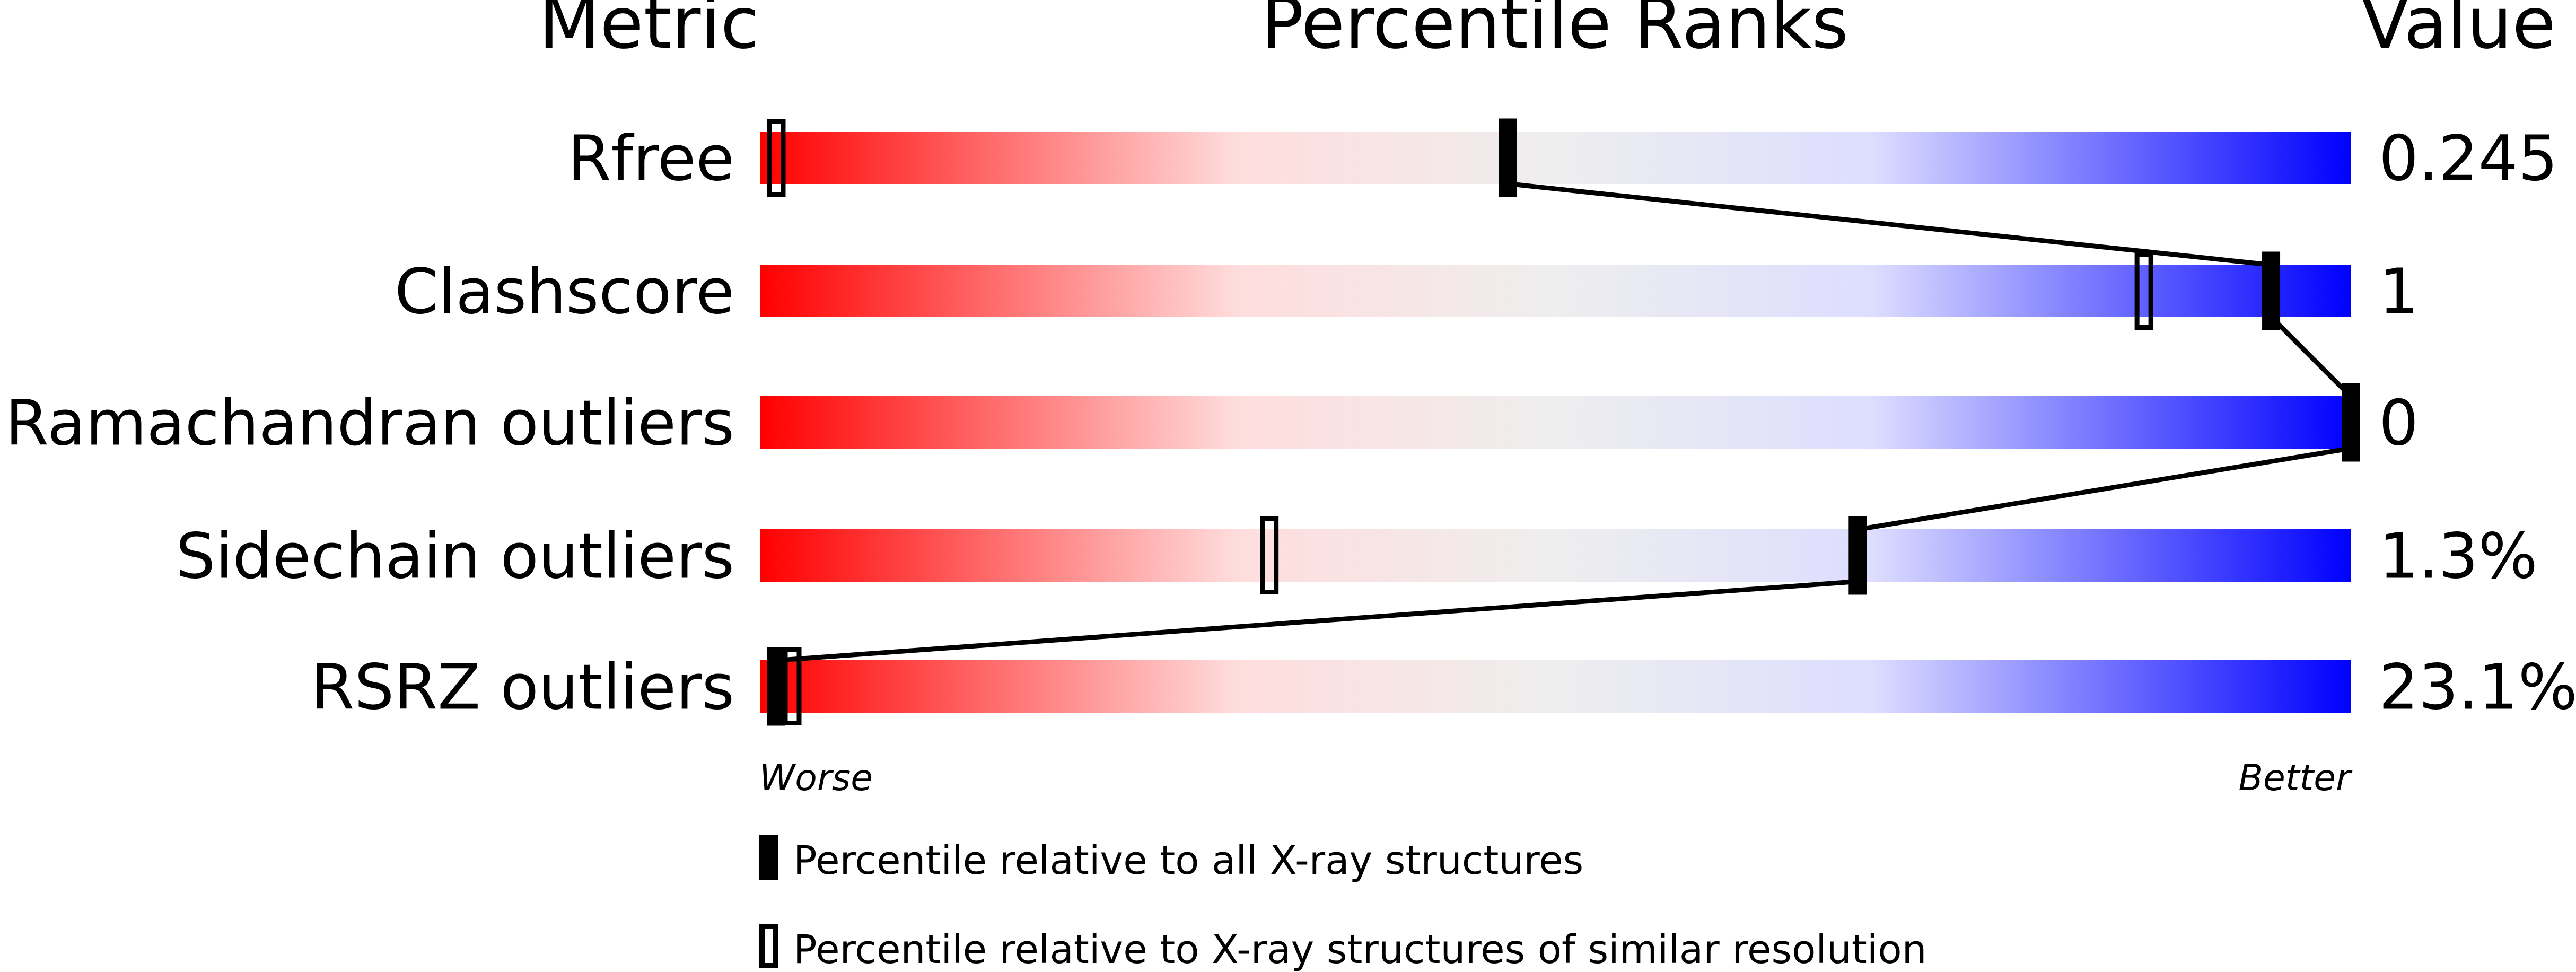 The height and width of the screenshot is (972, 2576). Describe the element at coordinates (369, 423) in the screenshot. I see `metric-label: Ramachandran outliers` at that location.